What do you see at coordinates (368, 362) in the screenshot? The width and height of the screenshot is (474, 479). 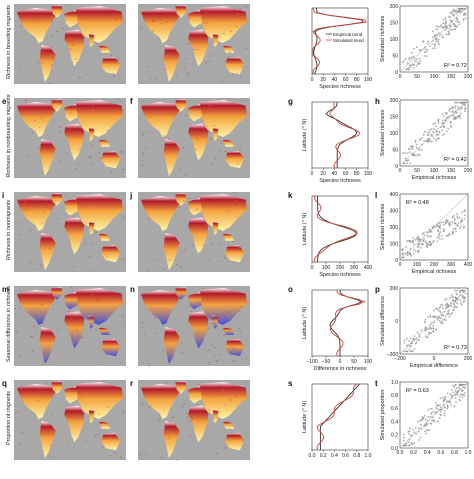 I see `x-tick-label: 100` at bounding box center [368, 362].